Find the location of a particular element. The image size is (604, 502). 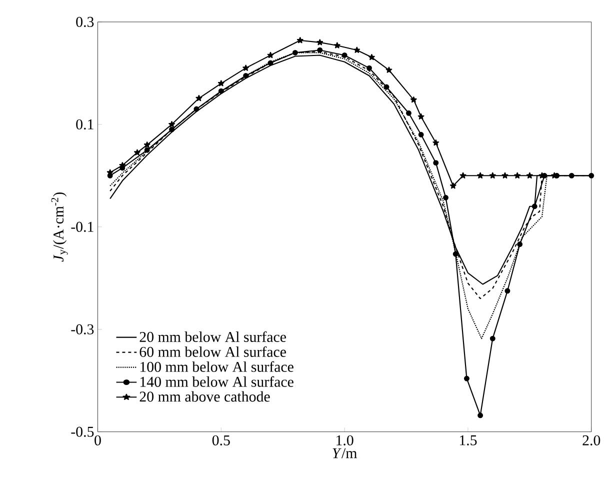

x-tick-label: 1.5 is located at coordinates (468, 441).